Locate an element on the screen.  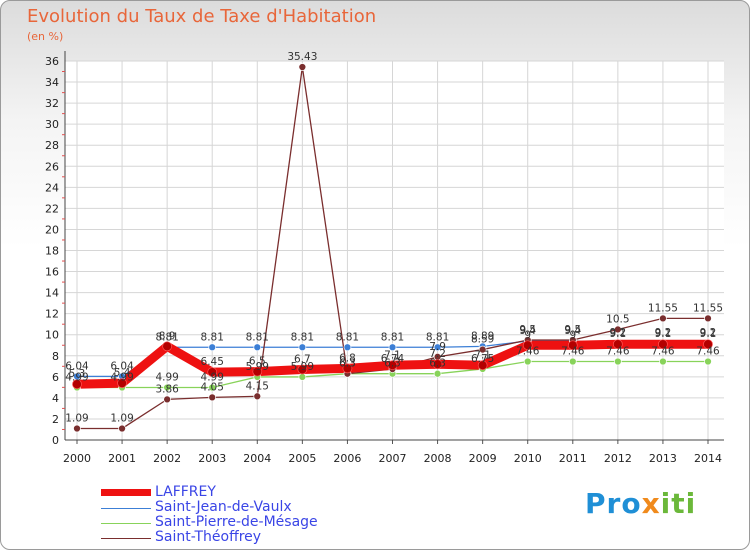
data-label-saint-theoffrey: 6.3 is located at coordinates (347, 364).